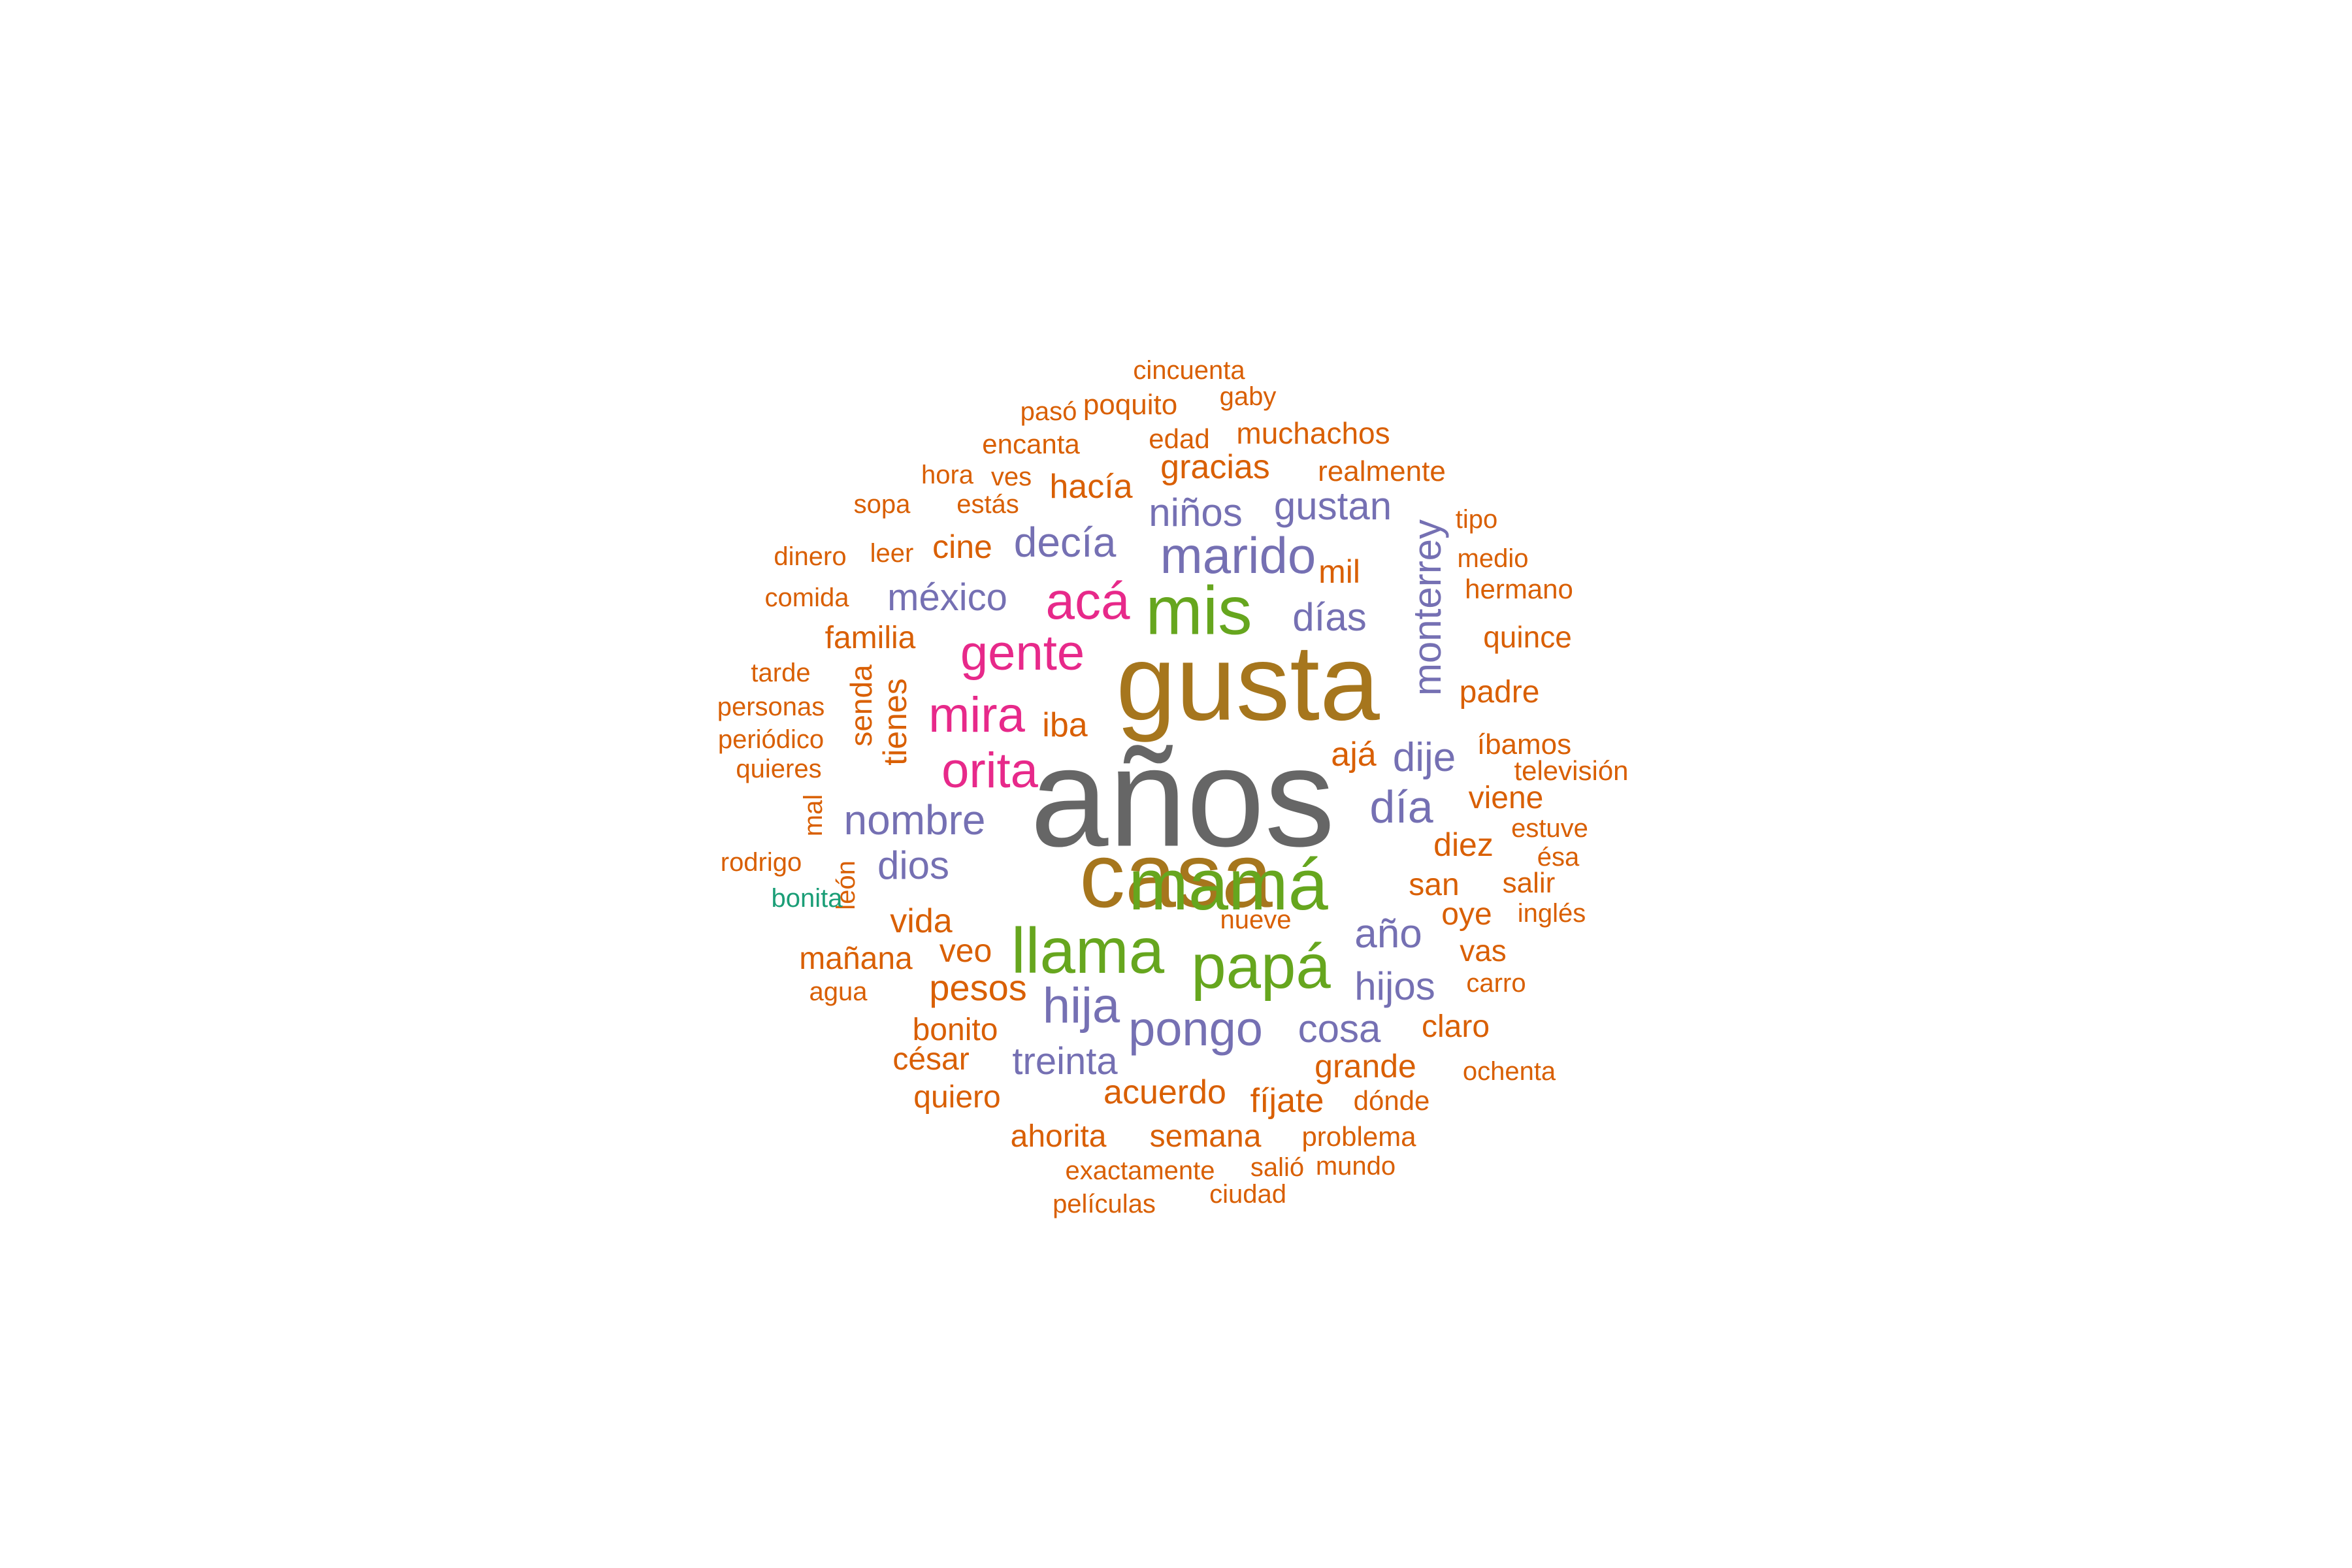 Image resolution: width=2352 pixels, height=1568 pixels. Describe the element at coordinates (1022, 653) in the screenshot. I see `word-8: gente` at that location.